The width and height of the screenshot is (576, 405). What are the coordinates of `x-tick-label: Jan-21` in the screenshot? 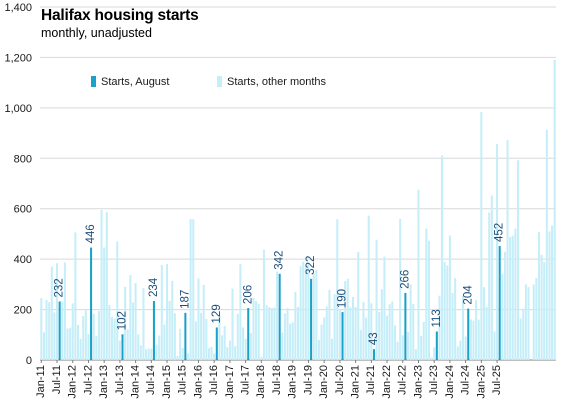 It's located at (356, 382).